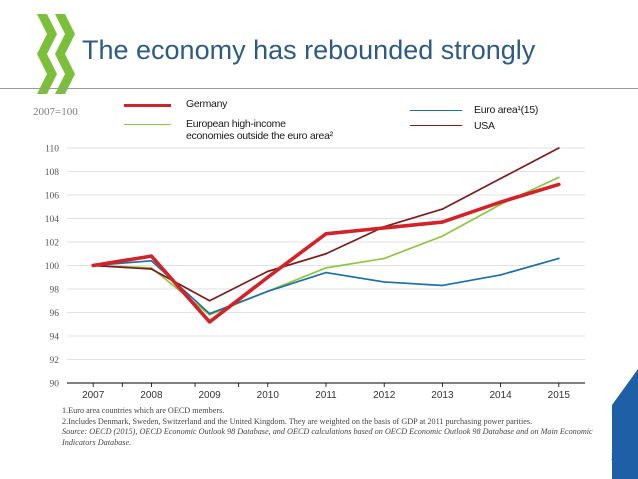 The height and width of the screenshot is (479, 638). What do you see at coordinates (442, 395) in the screenshot?
I see `x-tick-label: 2013` at bounding box center [442, 395].